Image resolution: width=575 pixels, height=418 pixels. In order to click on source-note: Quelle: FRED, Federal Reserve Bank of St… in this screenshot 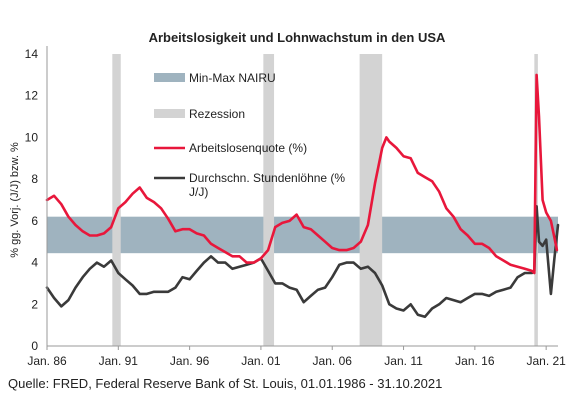, I will do `click(225, 383)`.